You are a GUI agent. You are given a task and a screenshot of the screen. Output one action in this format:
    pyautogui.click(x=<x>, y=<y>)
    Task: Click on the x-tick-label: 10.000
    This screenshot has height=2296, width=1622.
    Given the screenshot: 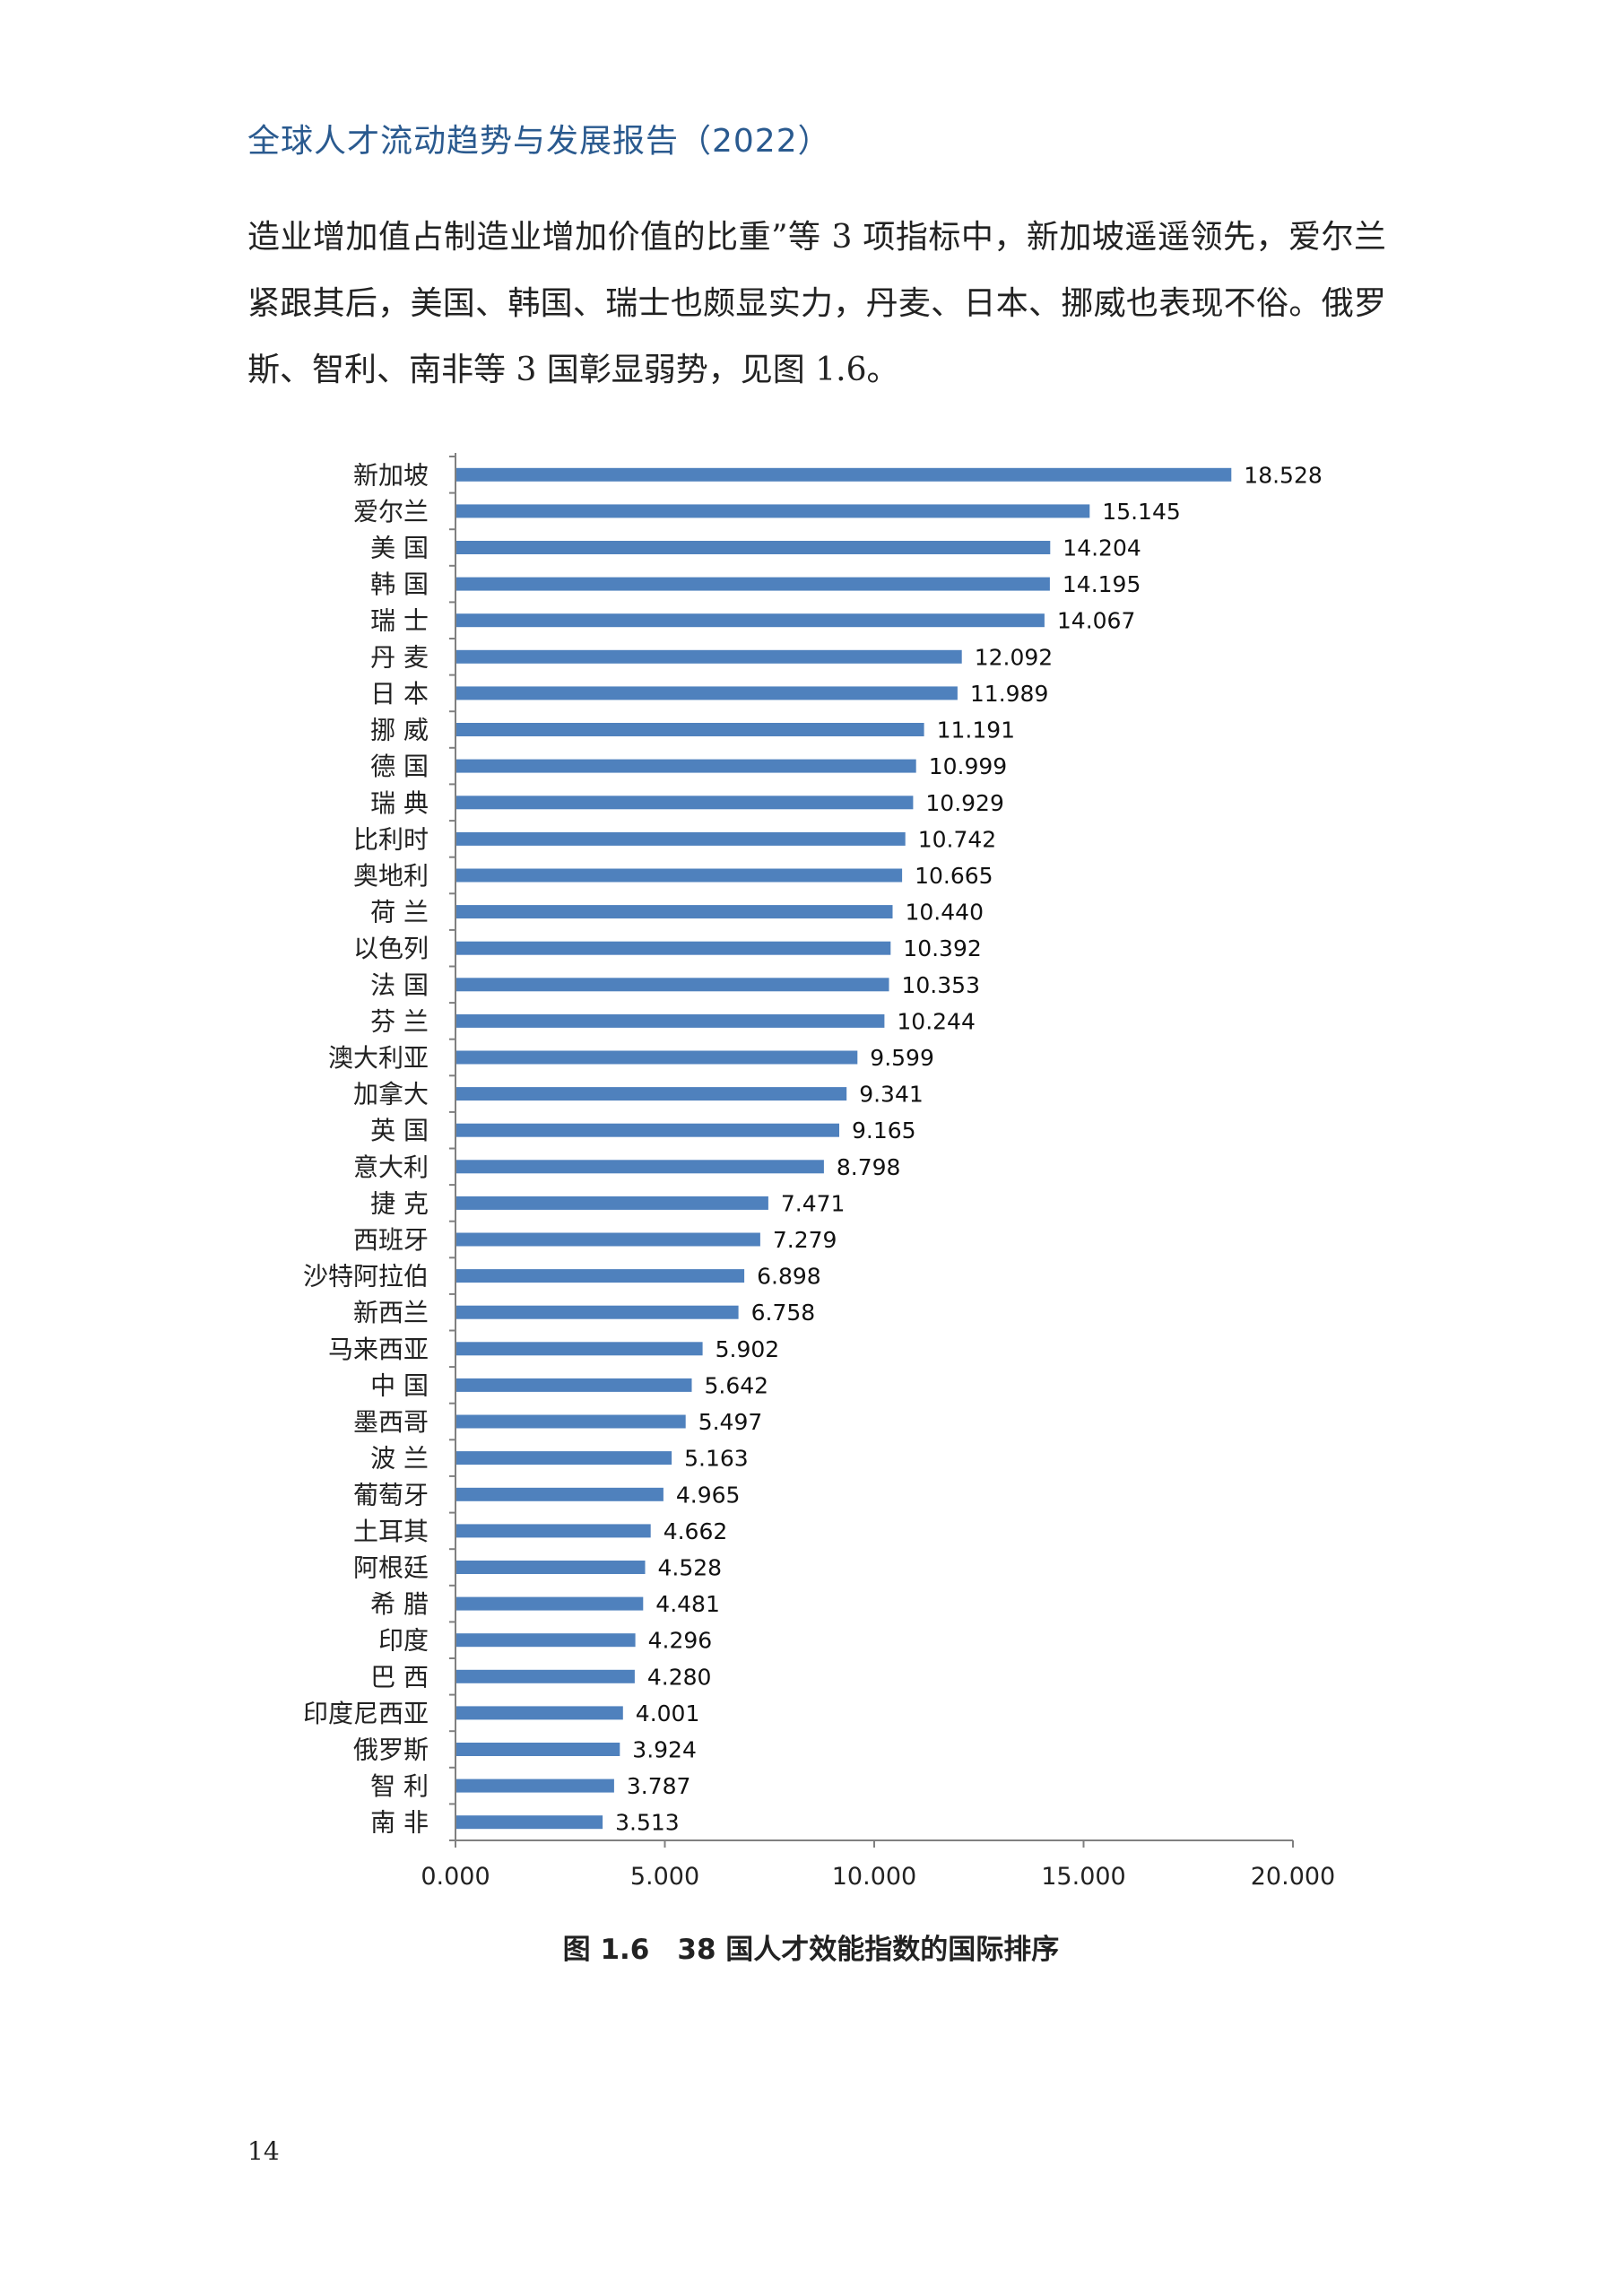 What is the action you would take?
    pyautogui.click(x=874, y=1877)
    